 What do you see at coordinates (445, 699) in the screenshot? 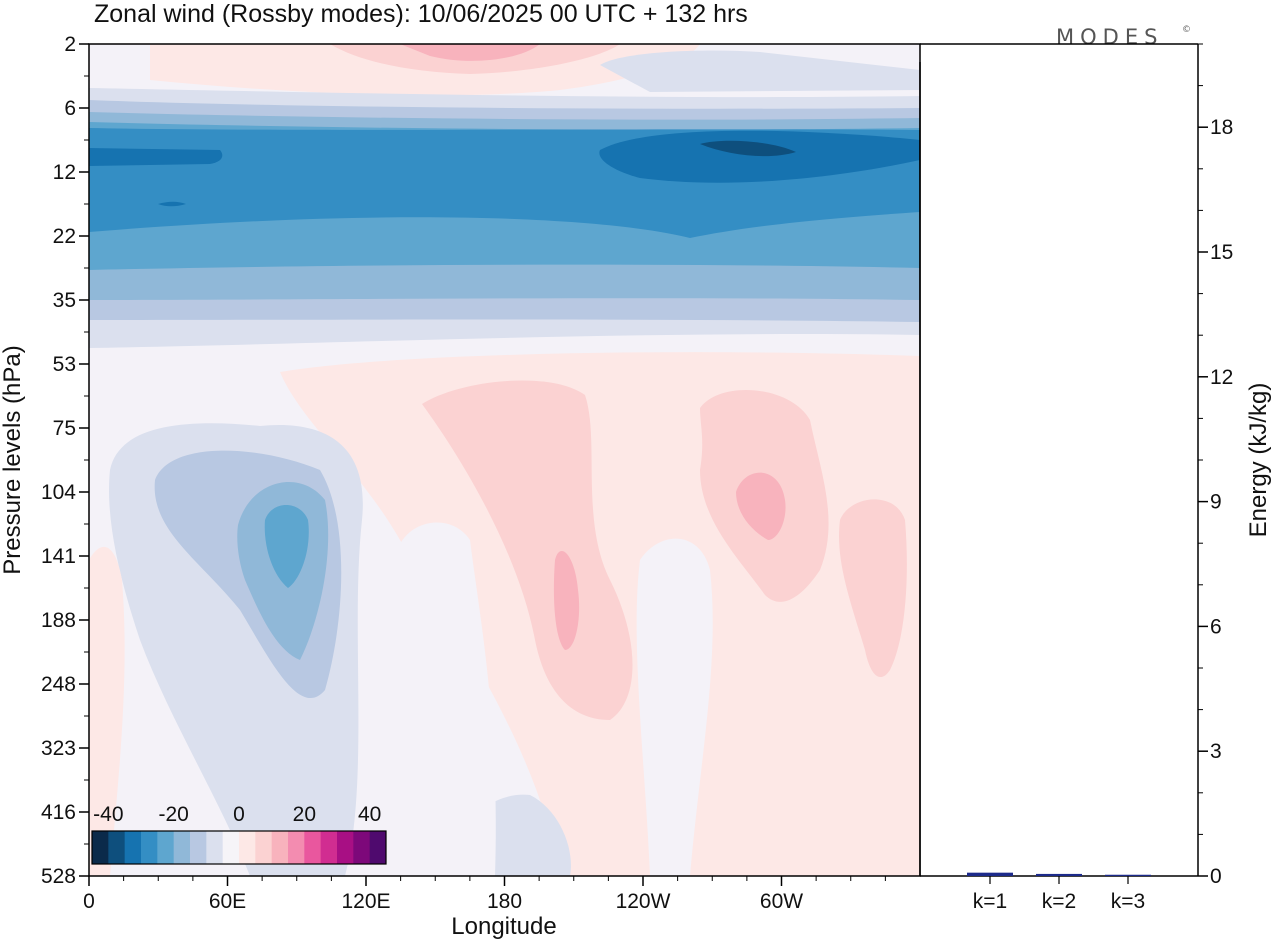
I see `pale-tongue-left` at bounding box center [445, 699].